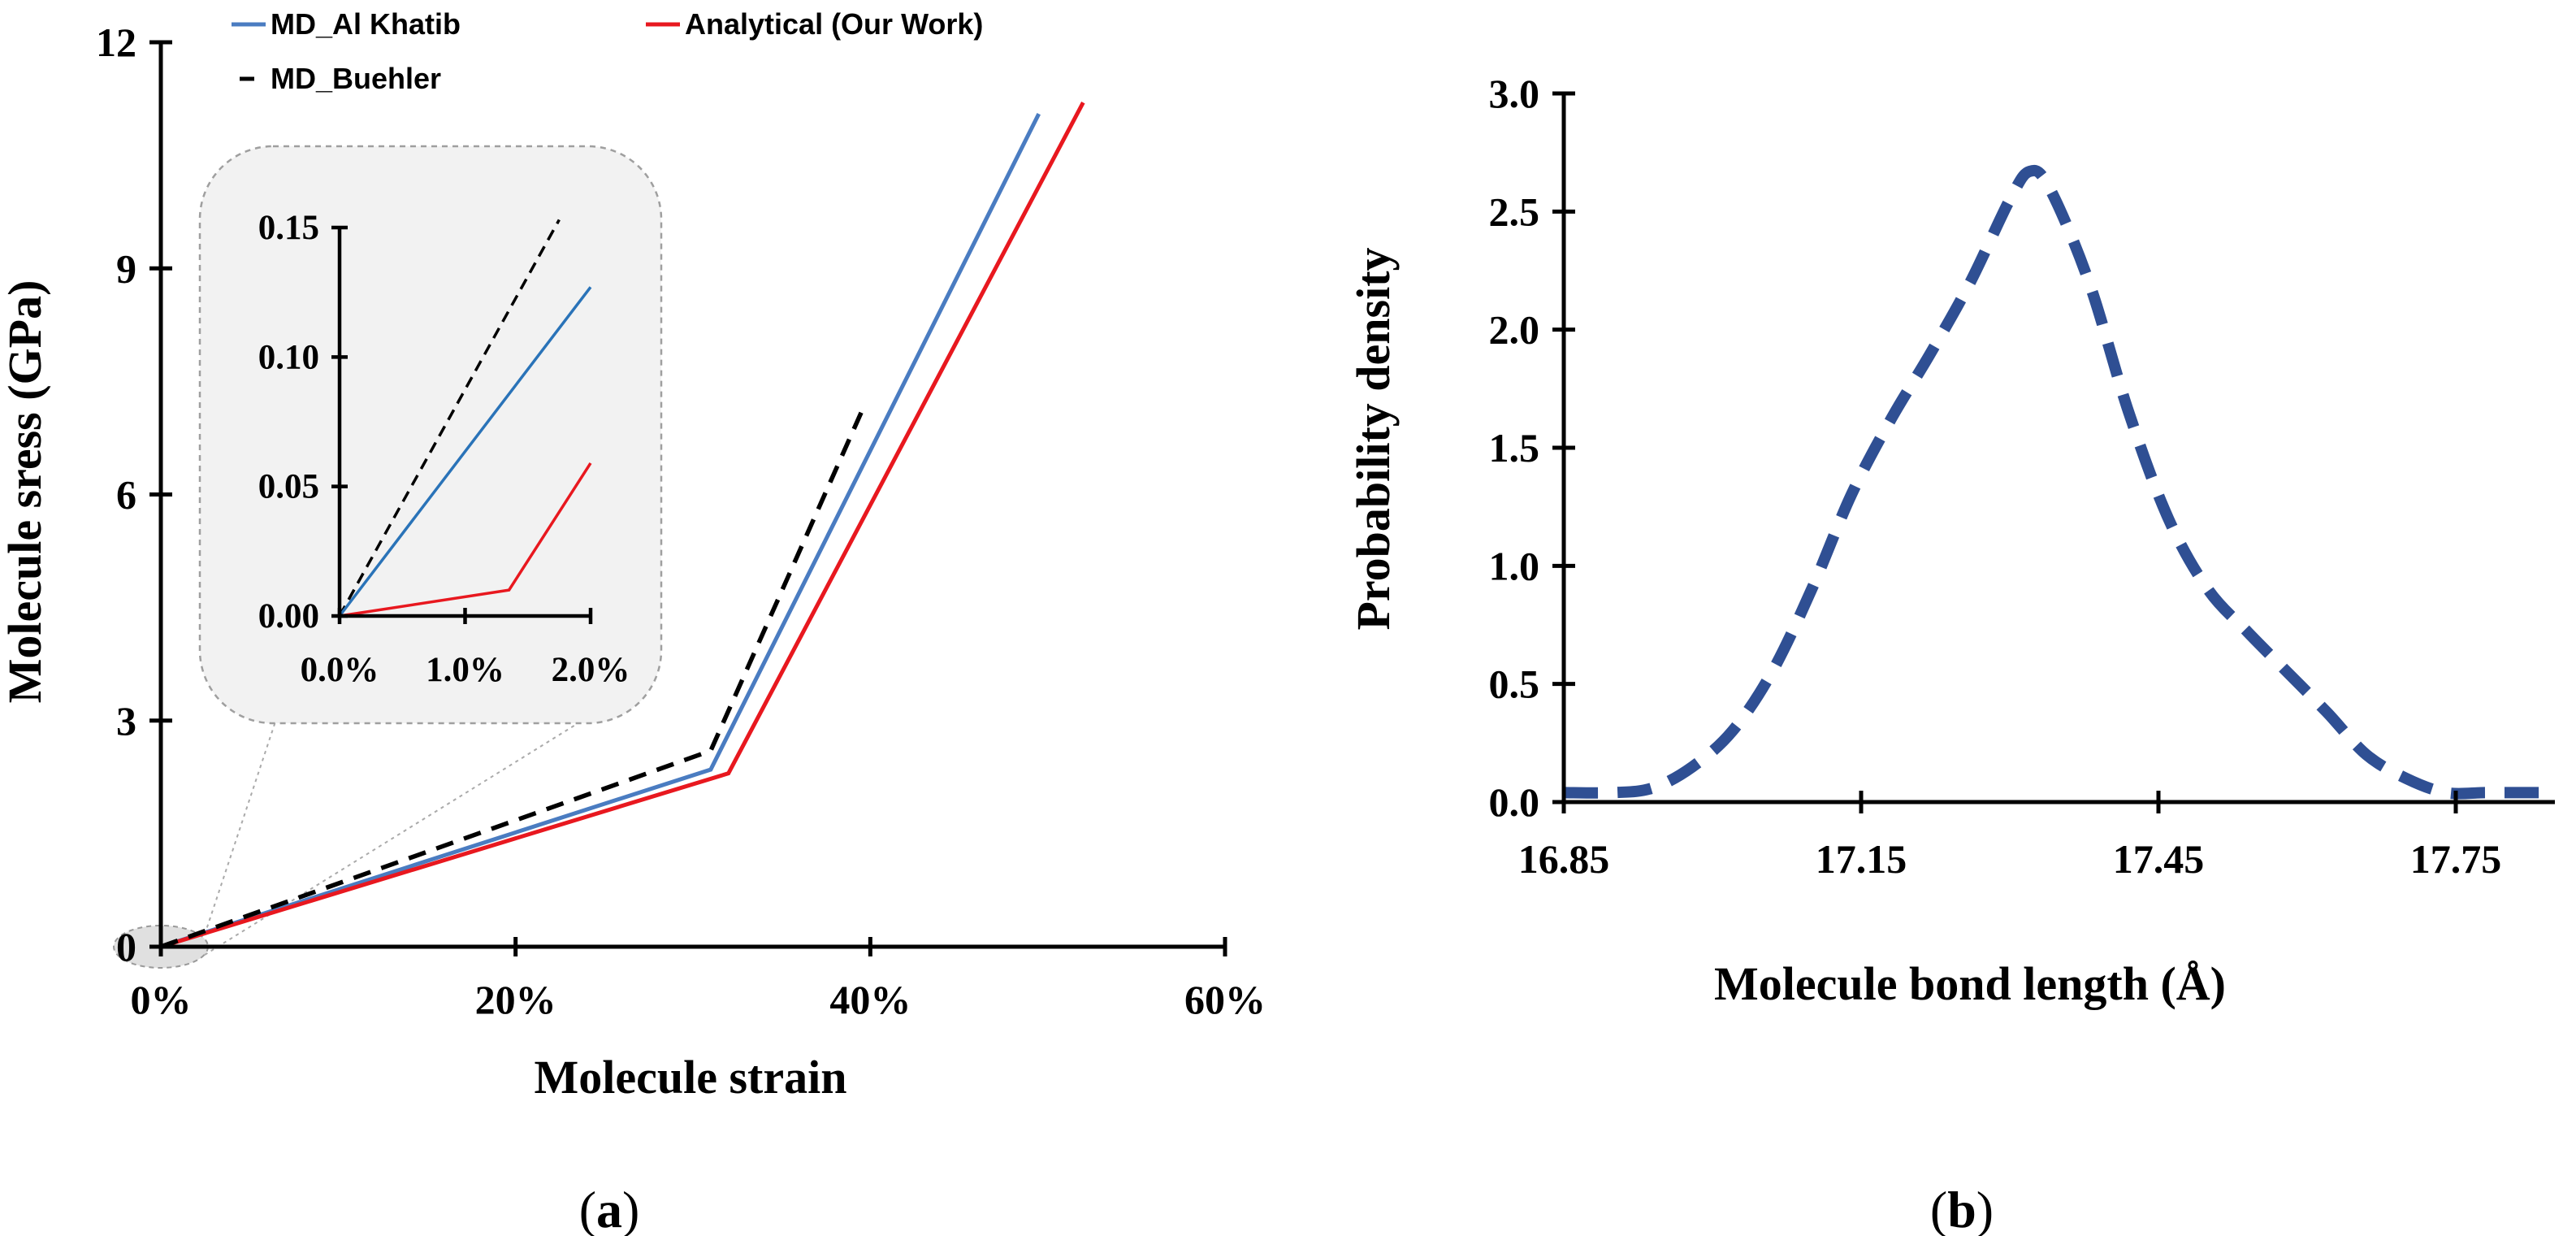 This screenshot has height=1236, width=2576. I want to click on inset-series-line-md-buehler, so click(449, 418).